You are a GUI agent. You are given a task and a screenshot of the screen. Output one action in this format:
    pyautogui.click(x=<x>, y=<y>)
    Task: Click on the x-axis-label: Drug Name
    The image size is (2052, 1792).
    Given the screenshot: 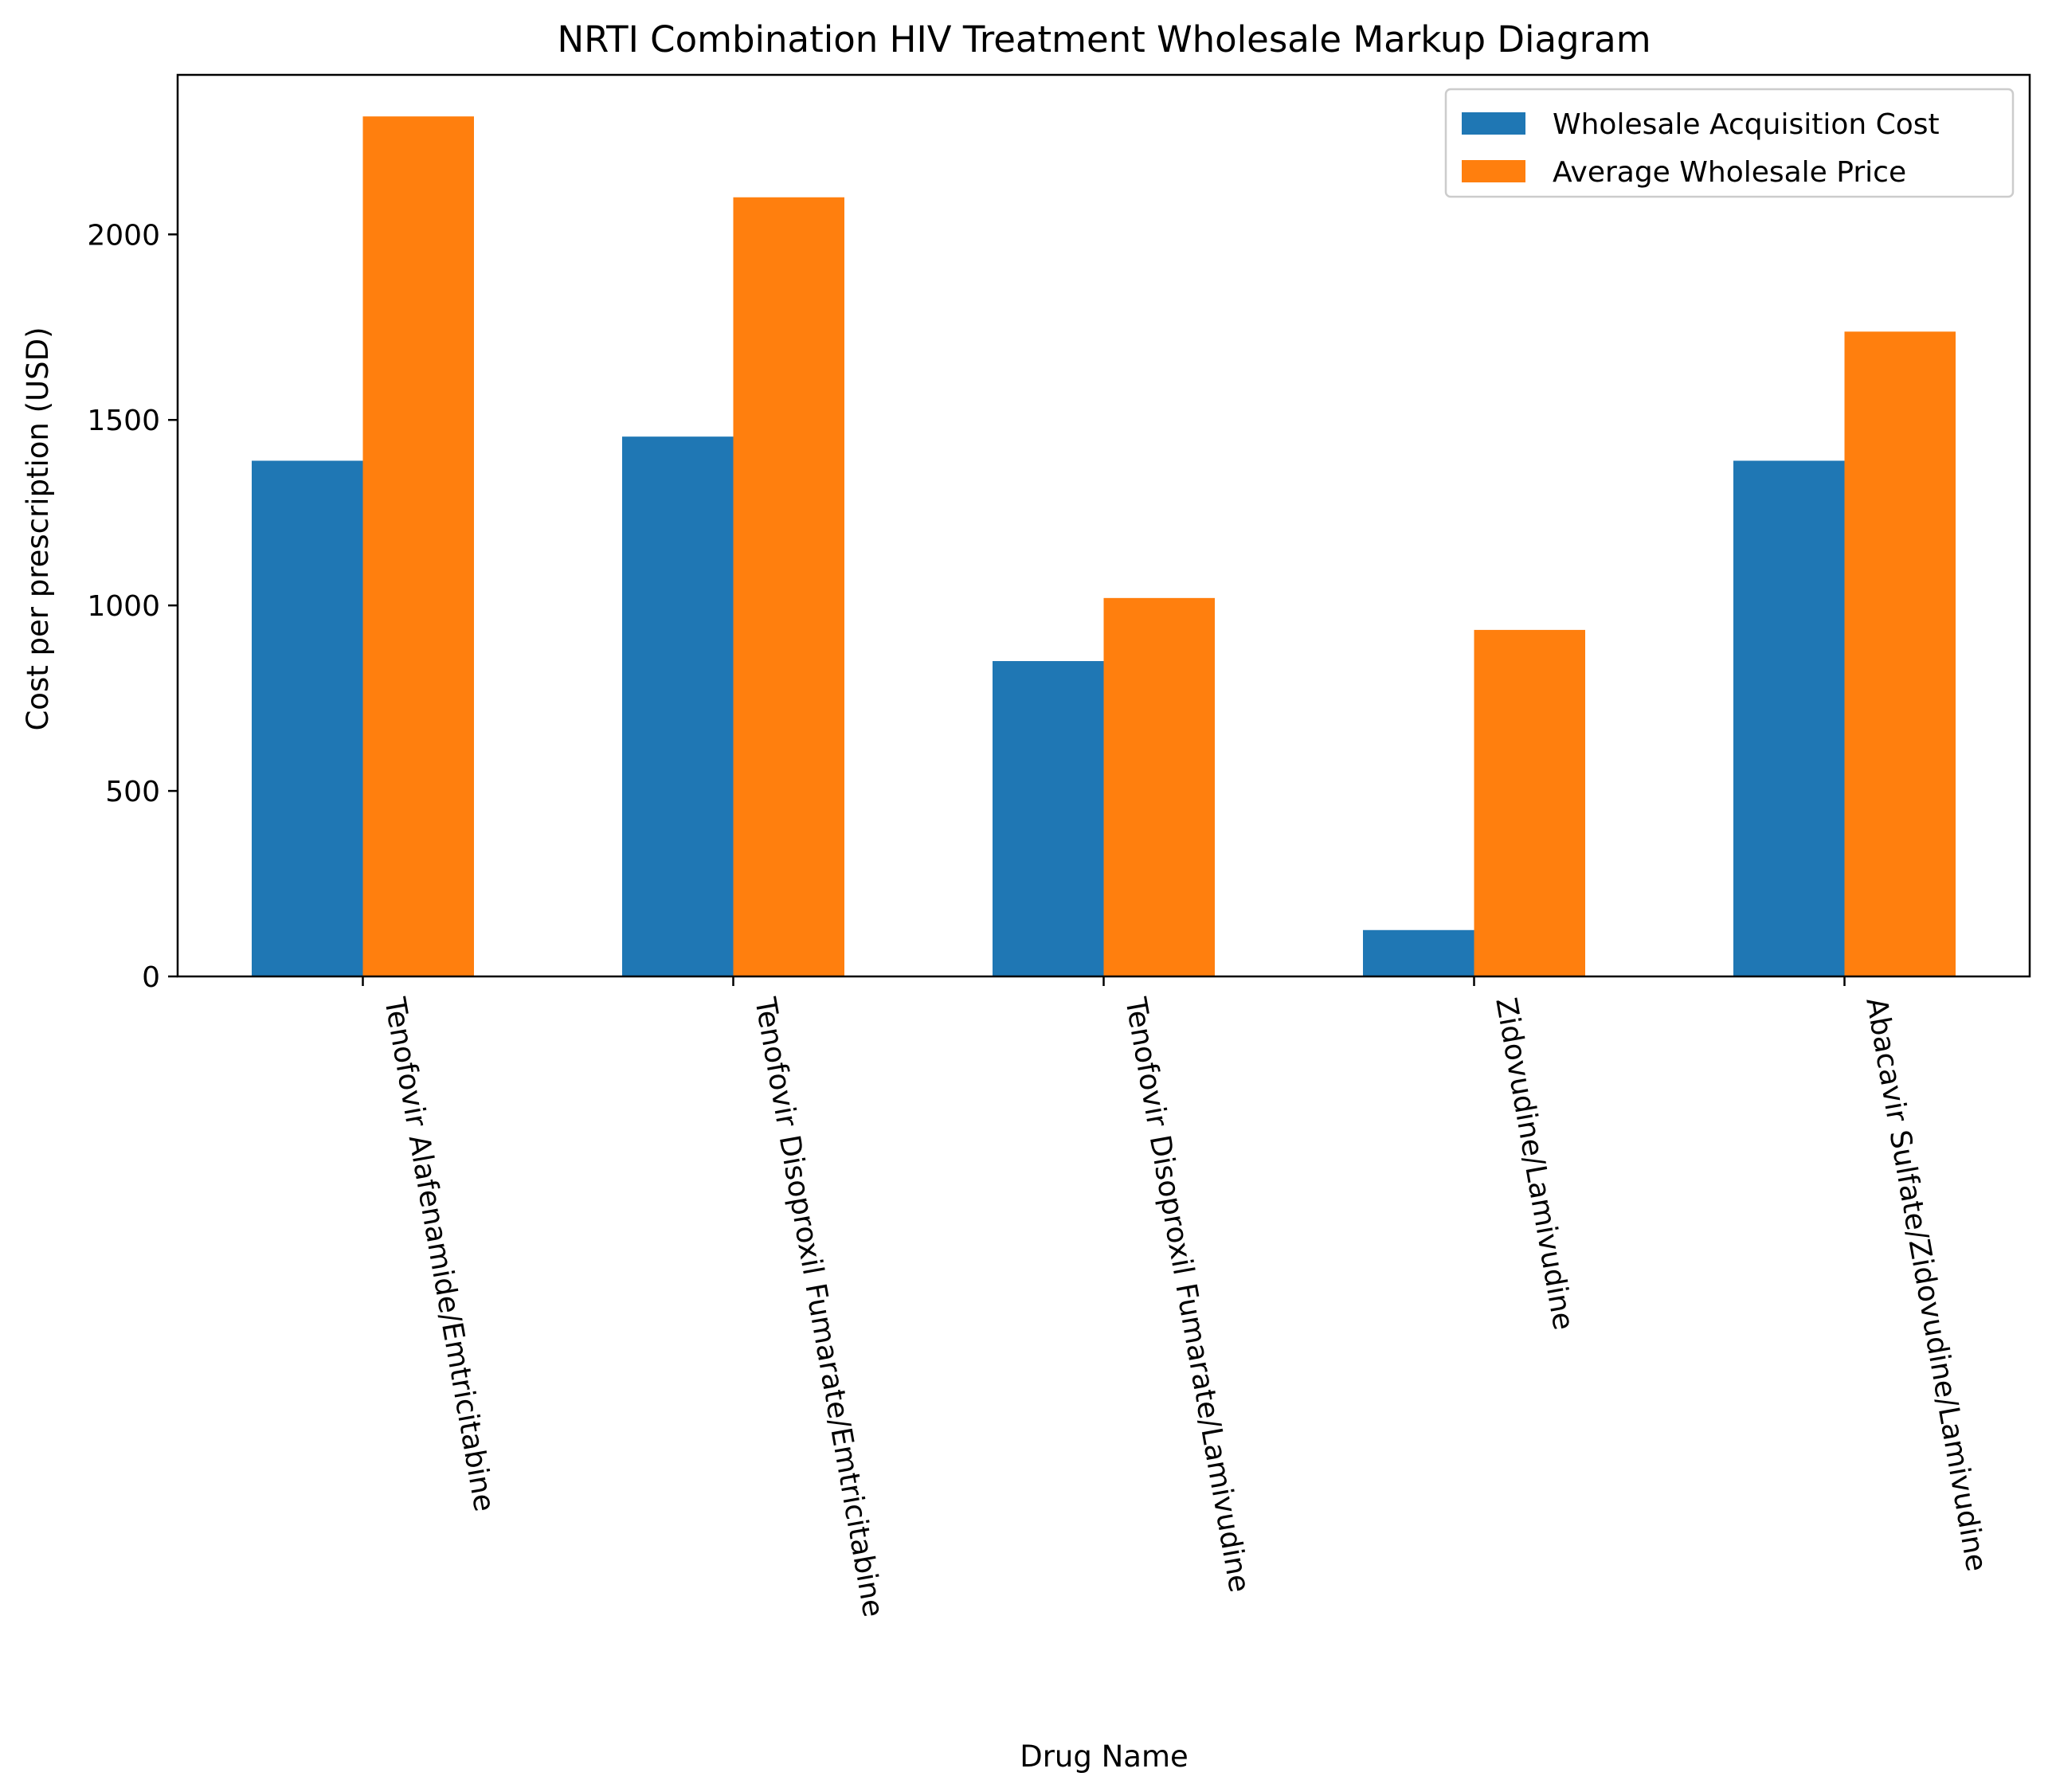 What is the action you would take?
    pyautogui.click(x=1104, y=1757)
    